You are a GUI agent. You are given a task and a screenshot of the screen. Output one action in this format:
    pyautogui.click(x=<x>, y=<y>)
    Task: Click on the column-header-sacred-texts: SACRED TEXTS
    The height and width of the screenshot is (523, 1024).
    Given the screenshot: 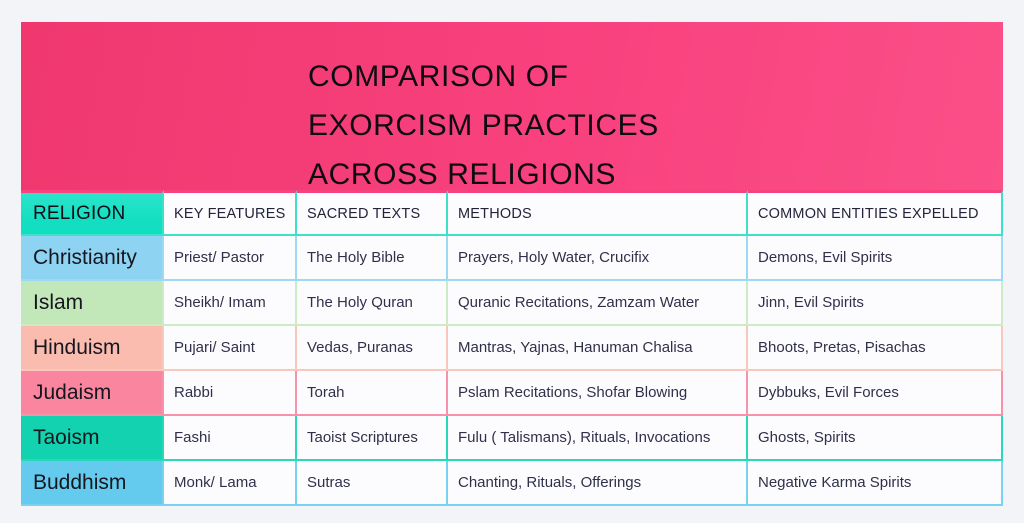 What is the action you would take?
    pyautogui.click(x=372, y=213)
    